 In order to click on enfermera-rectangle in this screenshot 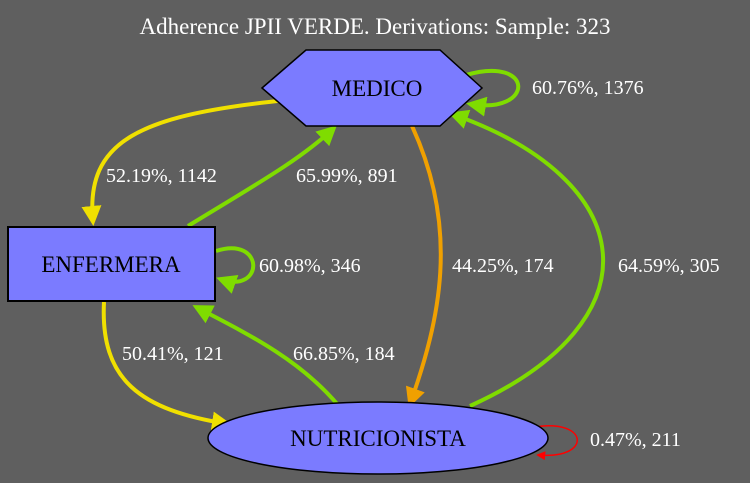, I will do `click(111, 264)`.